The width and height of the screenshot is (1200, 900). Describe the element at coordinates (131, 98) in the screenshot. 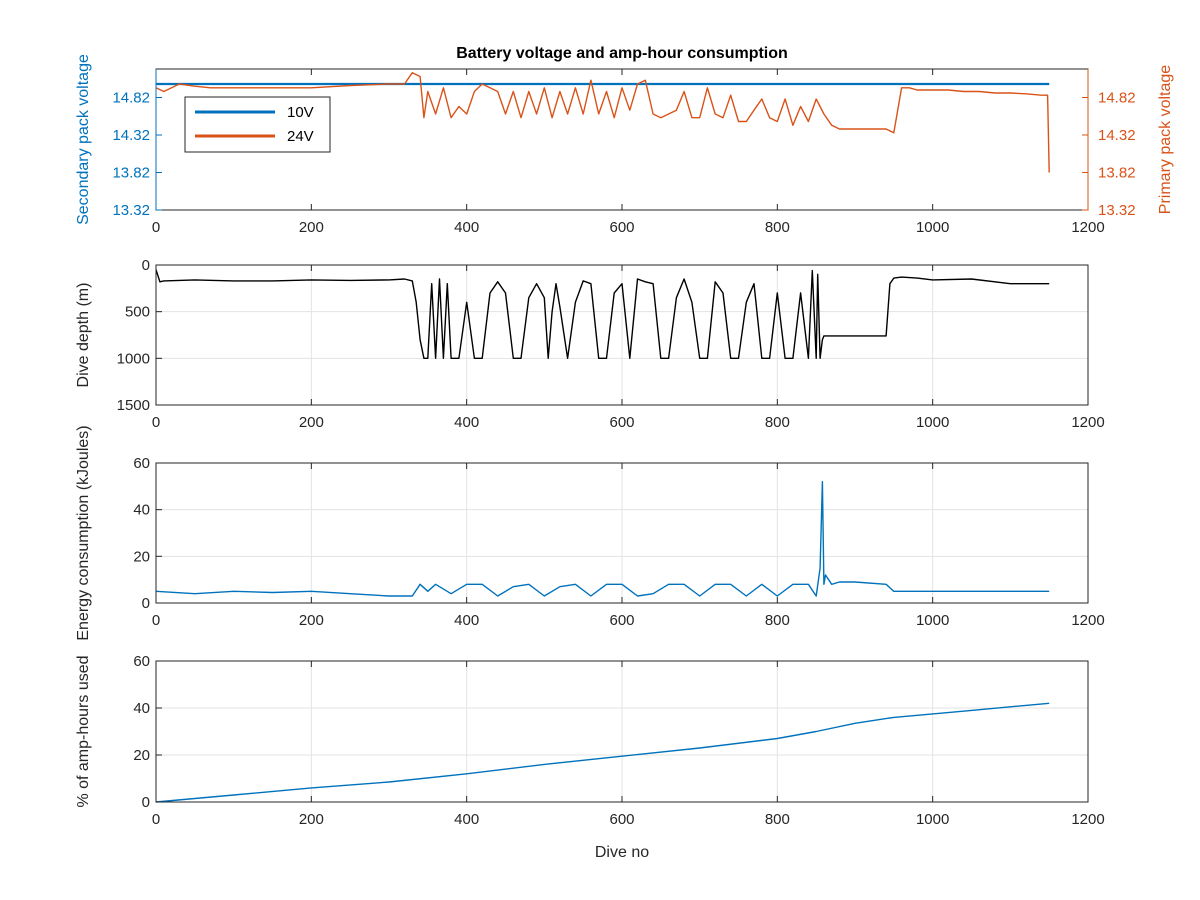

I see `y-tick-label: 14.82` at that location.